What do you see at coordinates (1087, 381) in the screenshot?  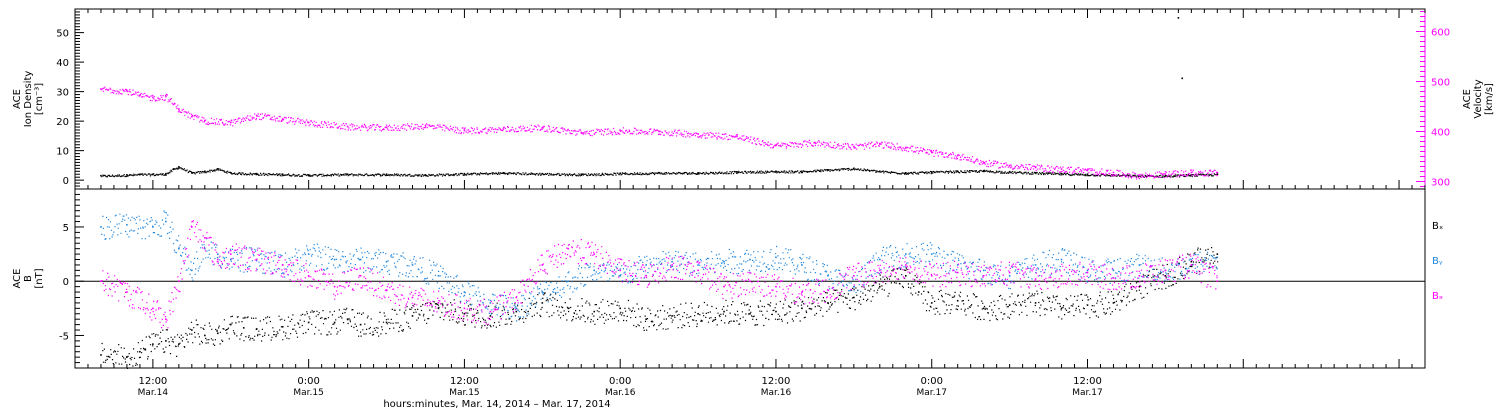 I see `x-tick-label: 12:00` at bounding box center [1087, 381].